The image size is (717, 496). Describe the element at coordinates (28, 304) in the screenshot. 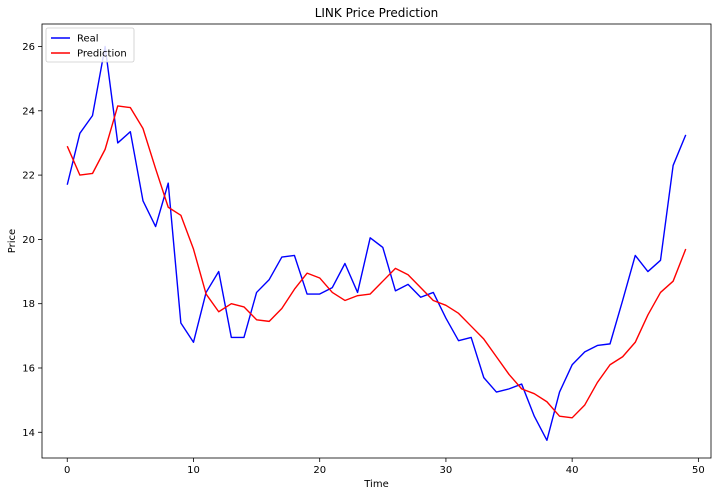

I see `y-tick-label: 18` at that location.